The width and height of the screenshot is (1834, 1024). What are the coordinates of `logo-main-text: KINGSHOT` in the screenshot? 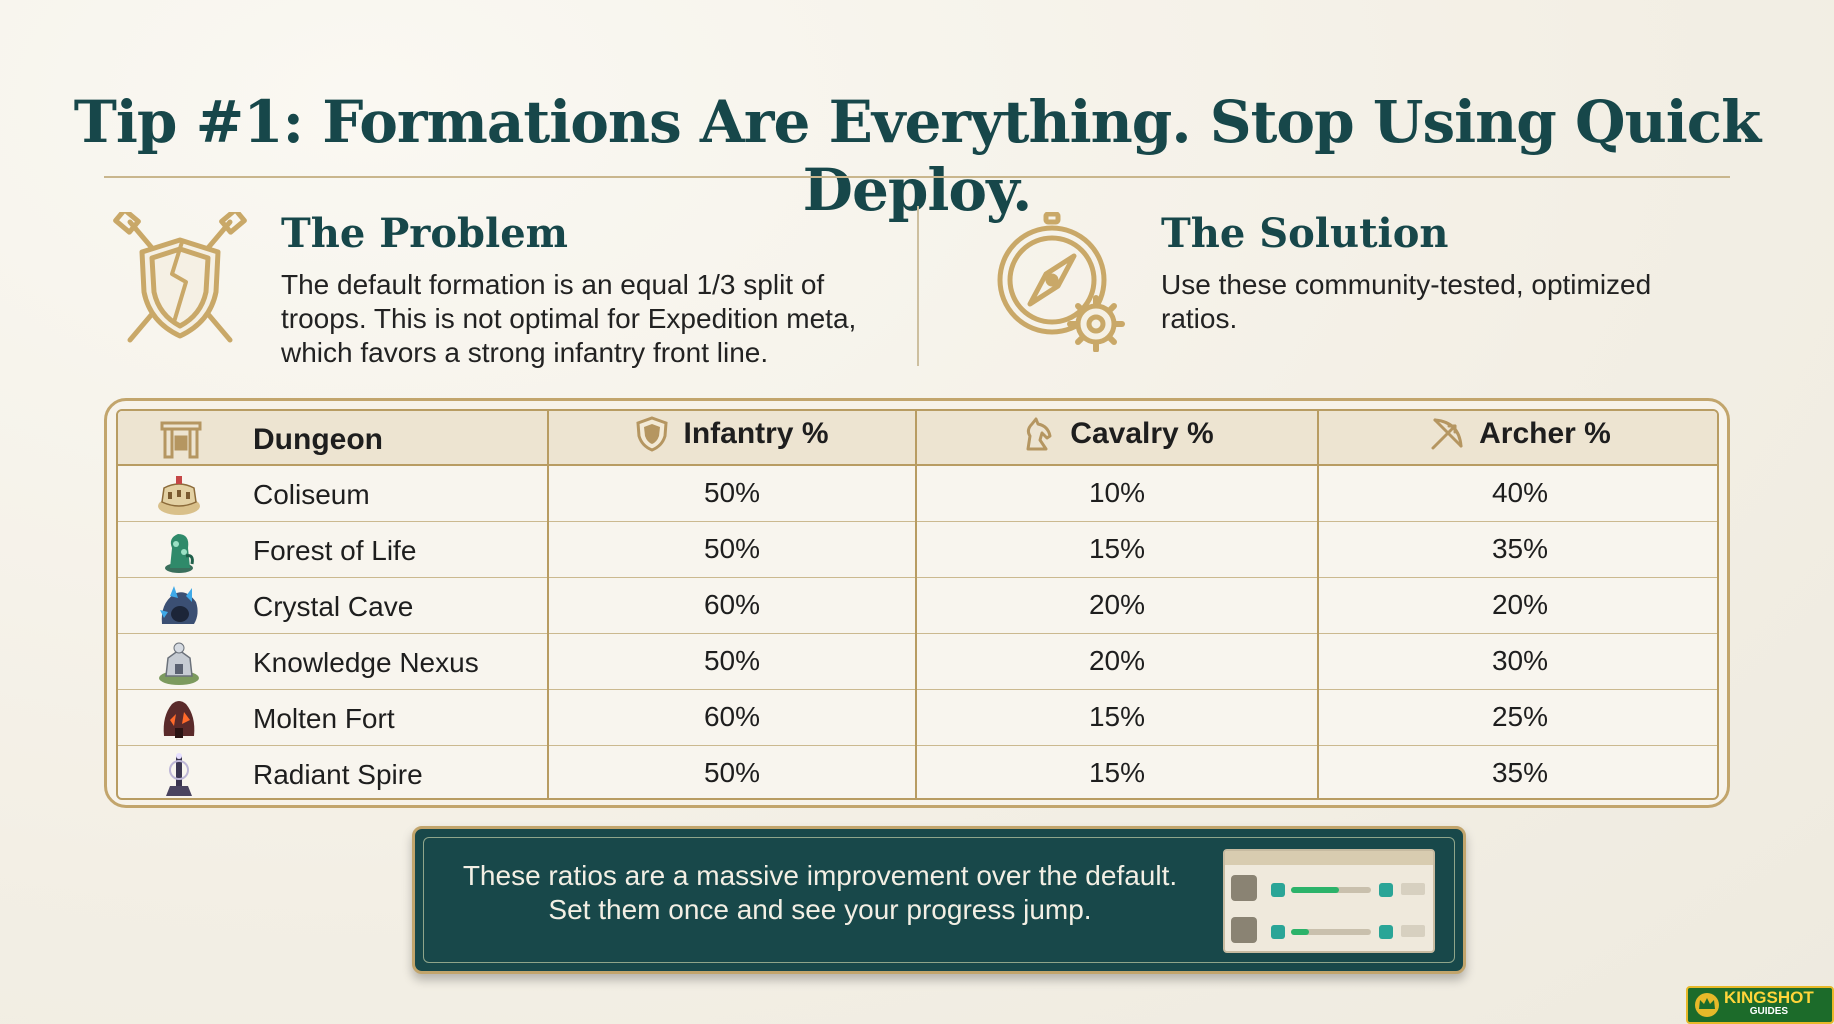 It's located at (1769, 997).